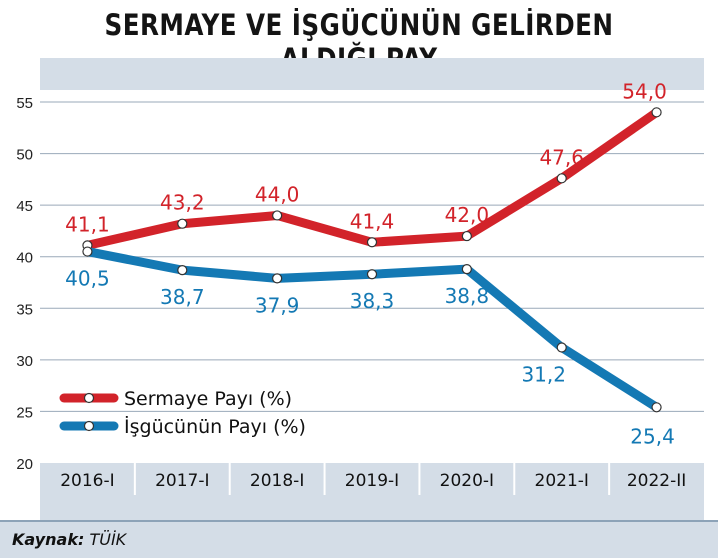  I want to click on x-tick-label: 2020-I, so click(467, 481).